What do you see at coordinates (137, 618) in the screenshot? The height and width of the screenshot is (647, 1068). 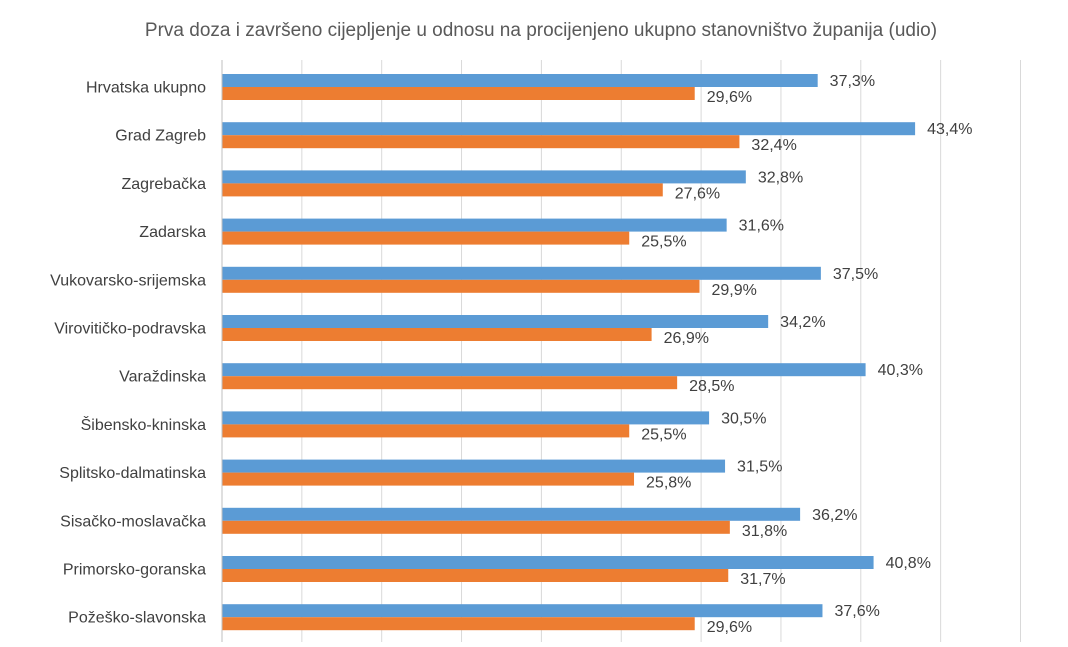 I see `category-label: Požeško-slavonska` at bounding box center [137, 618].